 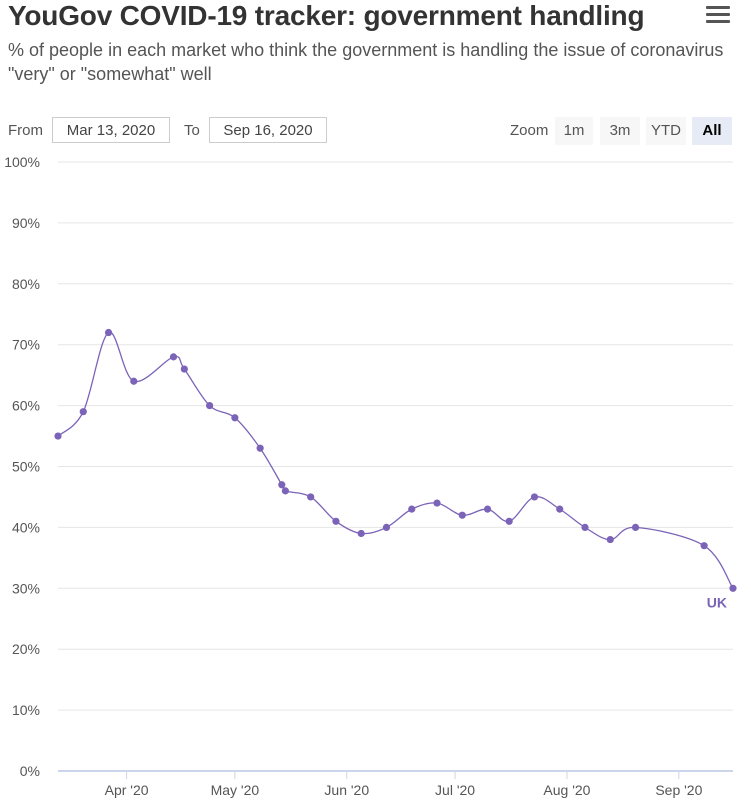 What do you see at coordinates (192, 130) in the screenshot?
I see `range-to-label: To` at bounding box center [192, 130].